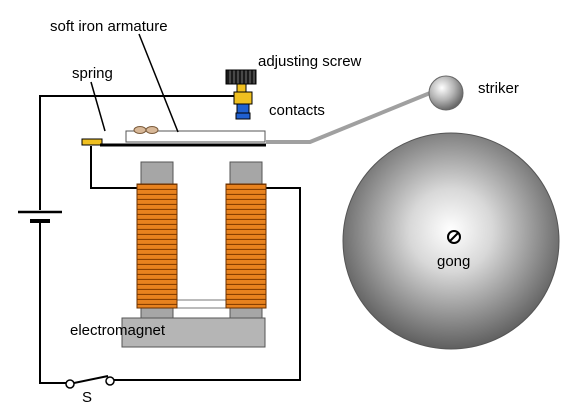  What do you see at coordinates (243, 98) in the screenshot?
I see `screw-body` at bounding box center [243, 98].